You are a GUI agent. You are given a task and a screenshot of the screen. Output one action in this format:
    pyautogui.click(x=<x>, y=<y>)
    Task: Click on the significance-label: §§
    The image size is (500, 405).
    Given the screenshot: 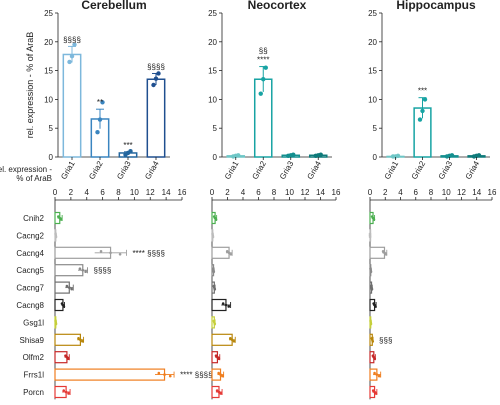 What is the action you would take?
    pyautogui.click(x=263, y=51)
    